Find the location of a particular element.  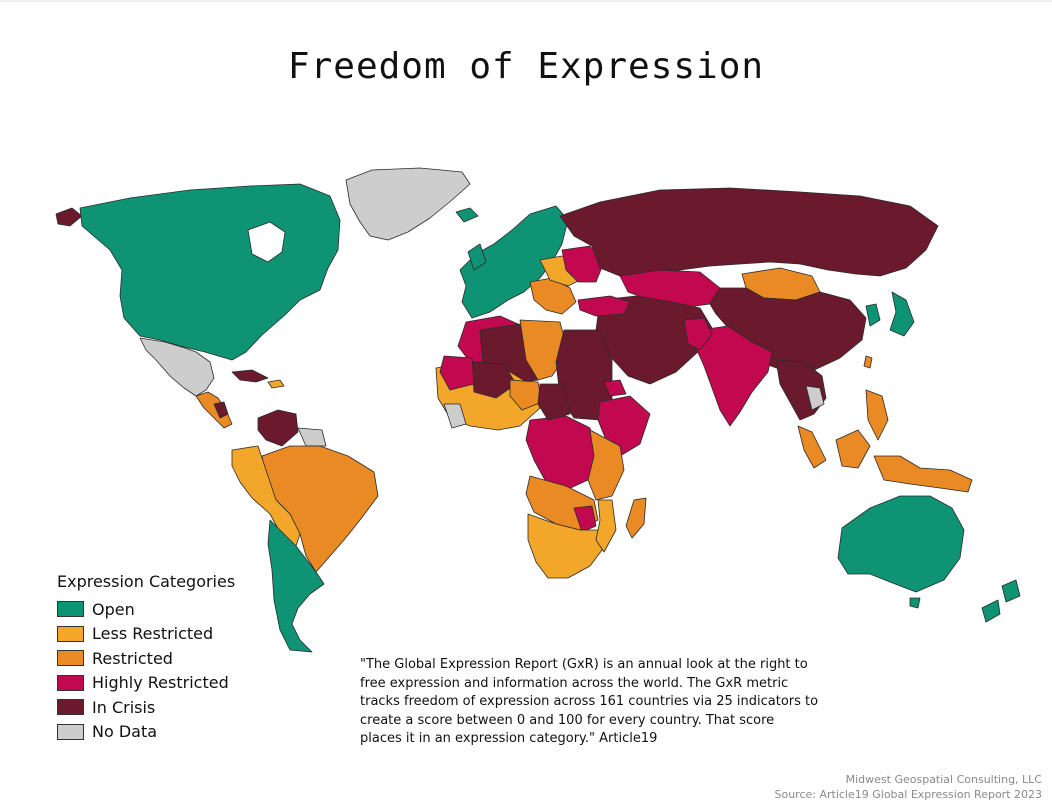

map-title: Freedom of Expression is located at coordinates (526, 66).